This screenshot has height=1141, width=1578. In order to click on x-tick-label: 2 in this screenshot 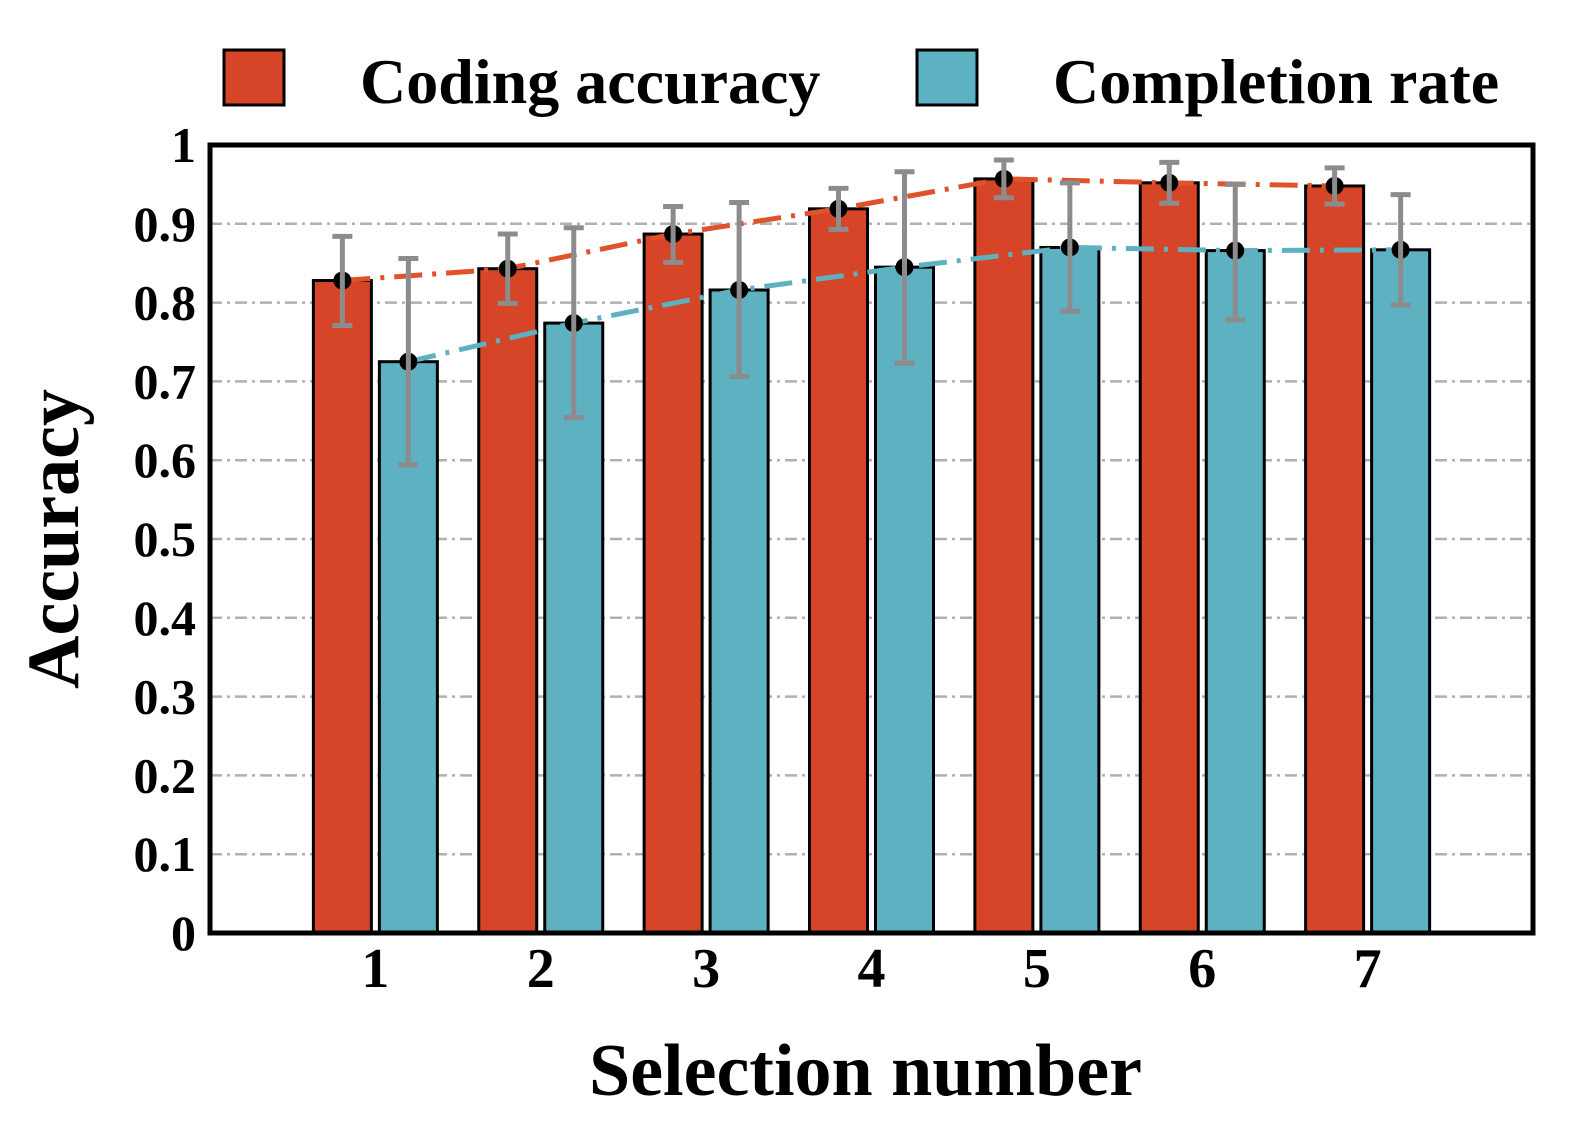, I will do `click(541, 969)`.